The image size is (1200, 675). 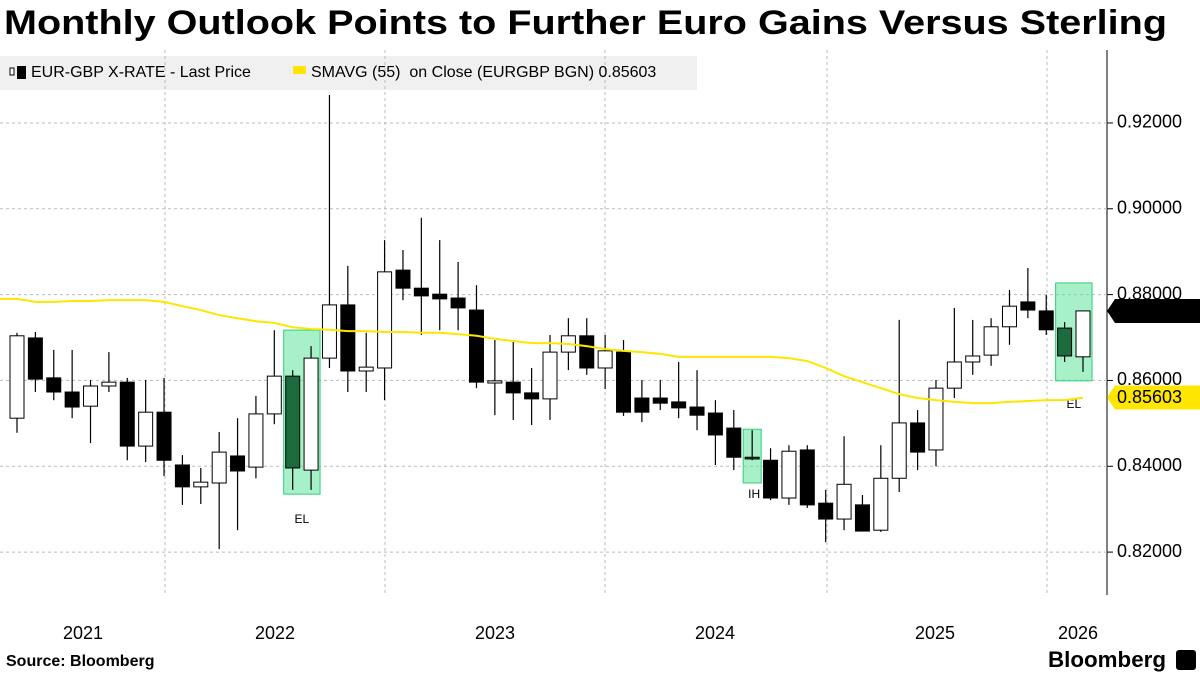 What do you see at coordinates (1149, 379) in the screenshot?
I see `y-tick-label: 0.86000` at bounding box center [1149, 379].